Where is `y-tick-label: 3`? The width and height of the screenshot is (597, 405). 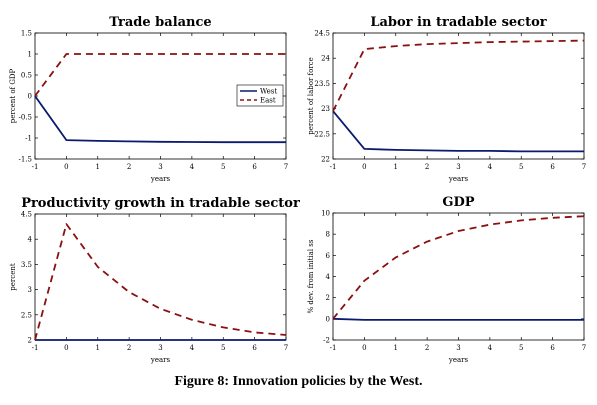 y-tick-label: 3 is located at coordinates (30, 290).